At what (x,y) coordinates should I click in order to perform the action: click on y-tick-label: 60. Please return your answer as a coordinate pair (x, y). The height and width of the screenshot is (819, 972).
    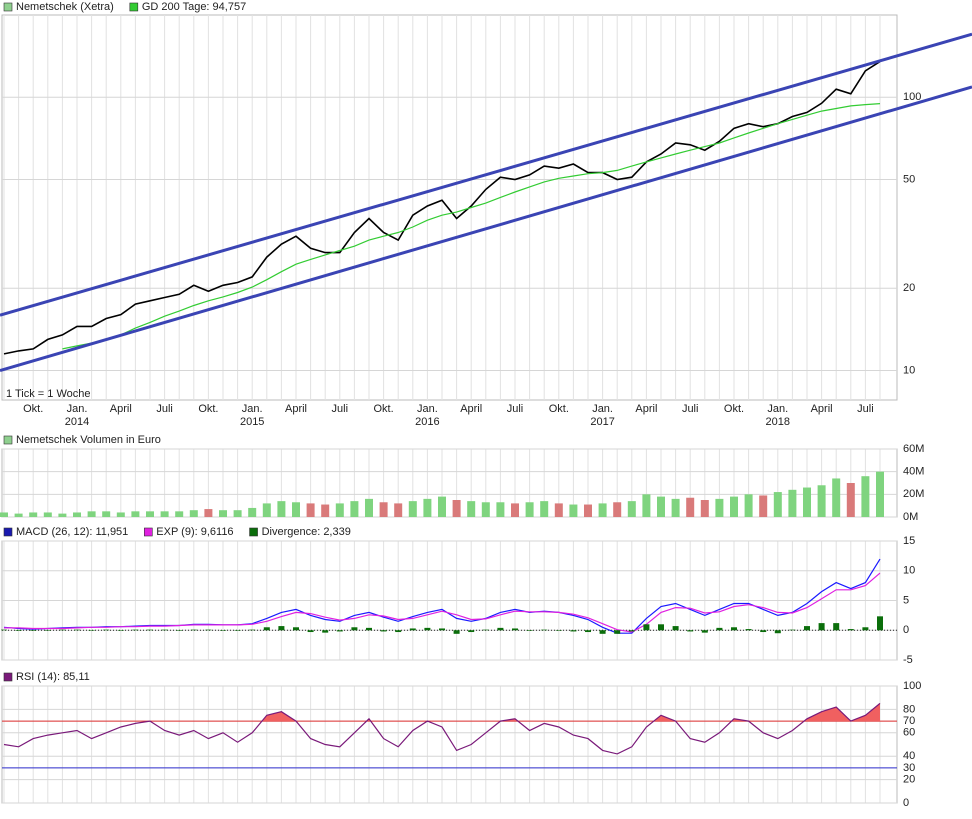
    Looking at the image, I should click on (909, 733).